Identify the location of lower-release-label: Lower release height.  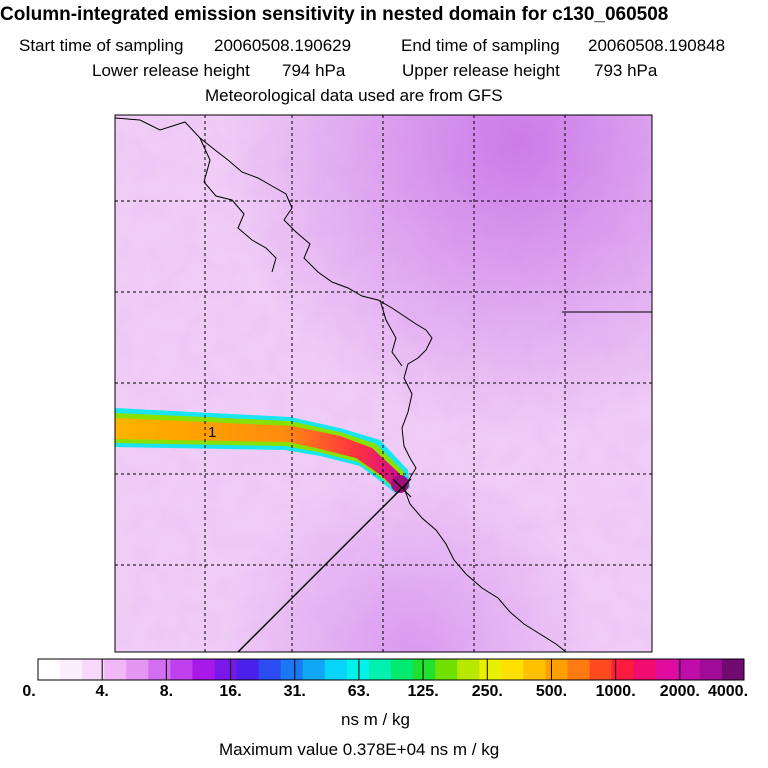
(171, 70).